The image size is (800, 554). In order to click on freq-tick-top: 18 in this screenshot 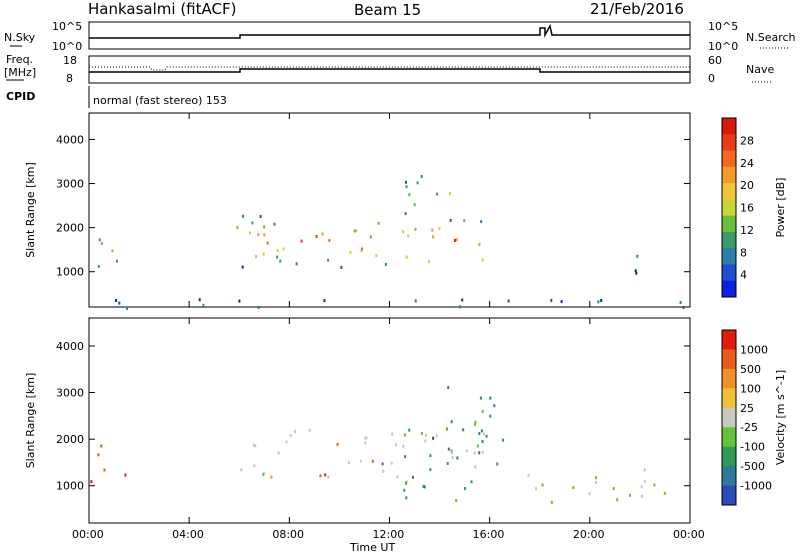, I will do `click(70, 60)`.